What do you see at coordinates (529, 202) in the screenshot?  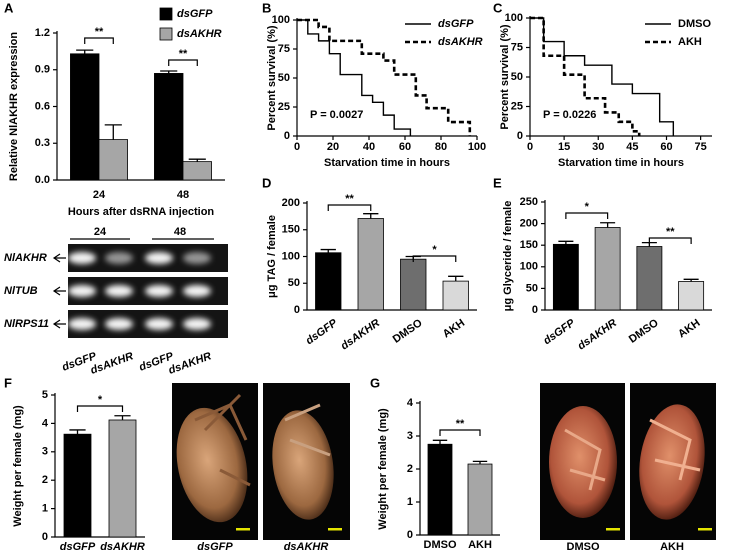 I see `y-tick-label: 250` at bounding box center [529, 202].